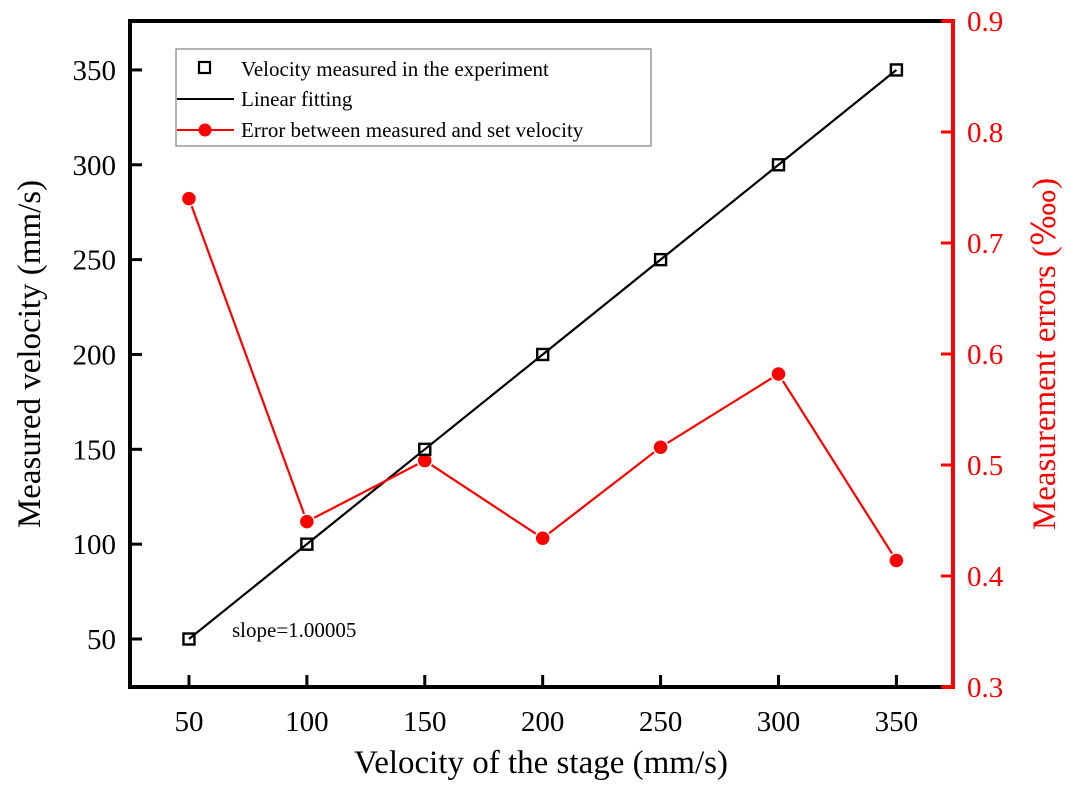 The image size is (1070, 787). Describe the element at coordinates (395, 69) in the screenshot. I see `legend-label: Velocity measured in the experiment` at that location.